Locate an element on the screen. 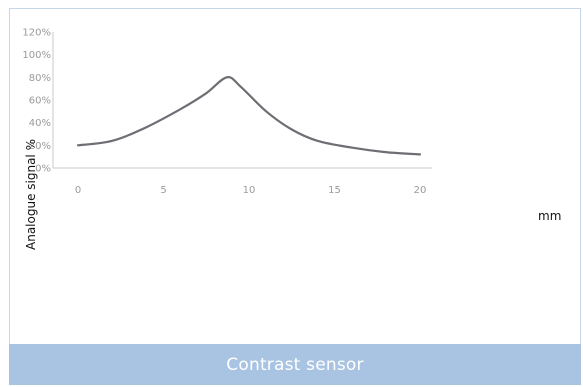 This screenshot has height=387, width=583. y-axis-label: Analogue signal % is located at coordinates (31, 194).